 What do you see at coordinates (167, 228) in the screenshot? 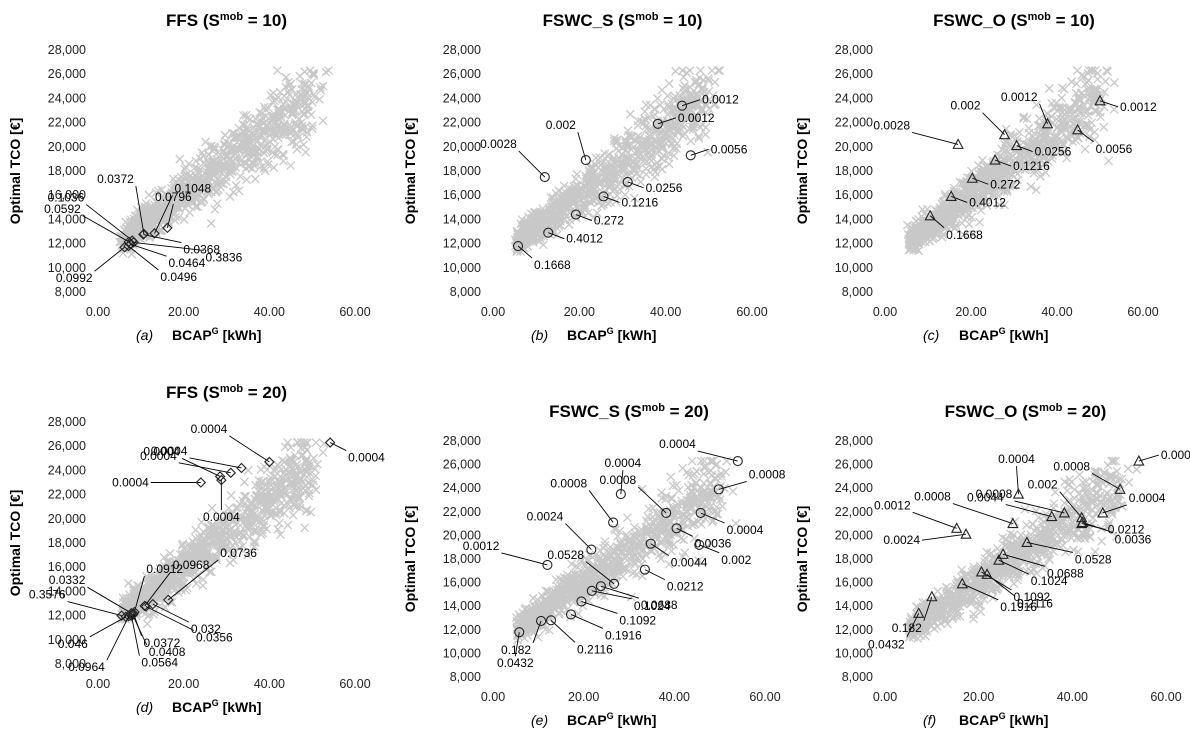
I see `highlight-point` at bounding box center [167, 228].